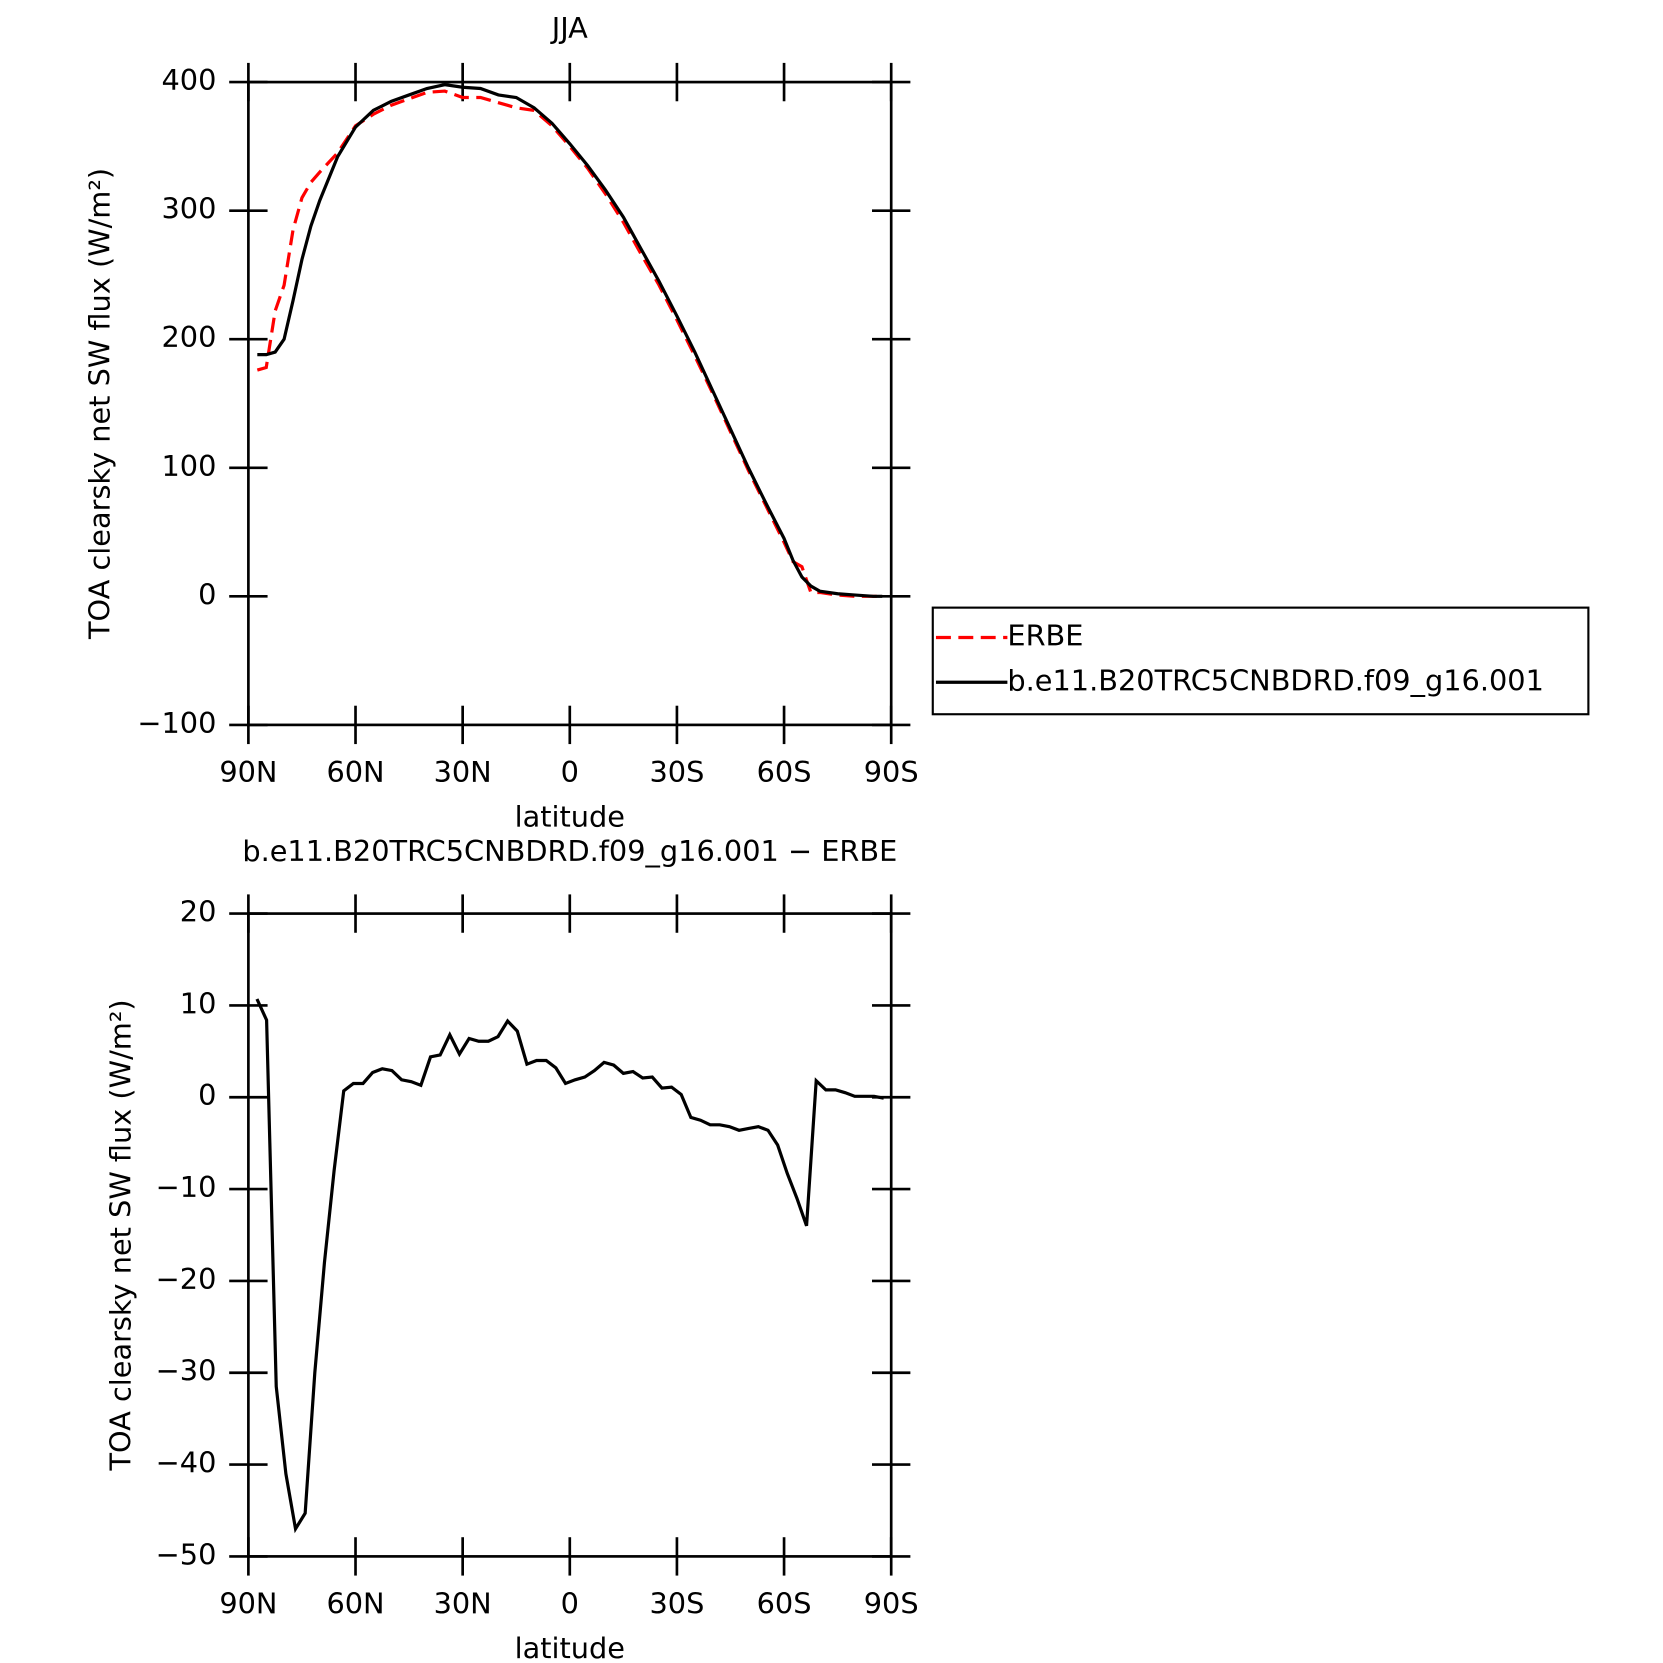 The image size is (1663, 1663). Describe the element at coordinates (176, 723) in the screenshot. I see `y-tick-label: −100` at that location.